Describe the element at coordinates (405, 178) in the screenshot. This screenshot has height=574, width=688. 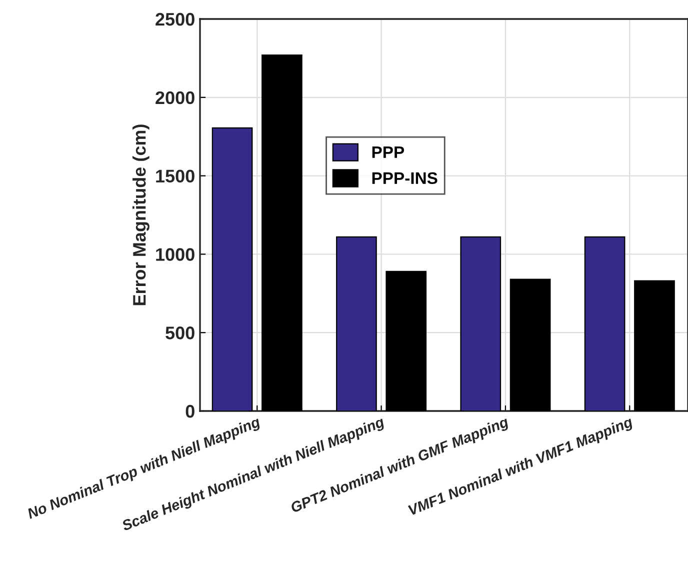
I see `legend-label: PPP-INS` at that location.